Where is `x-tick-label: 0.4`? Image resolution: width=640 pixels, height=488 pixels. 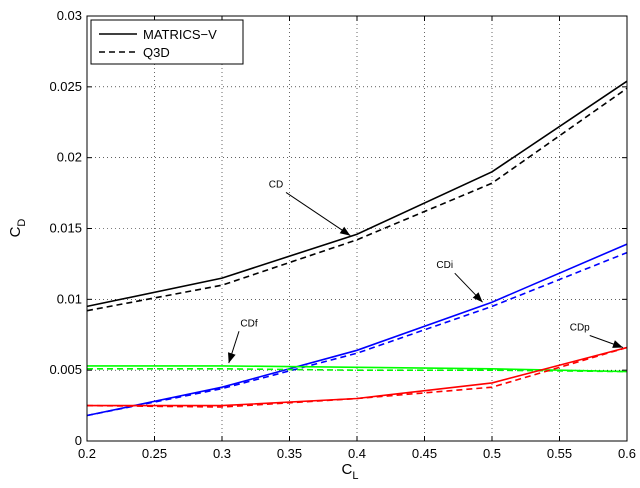 x-tick-label: 0.4 is located at coordinates (357, 453).